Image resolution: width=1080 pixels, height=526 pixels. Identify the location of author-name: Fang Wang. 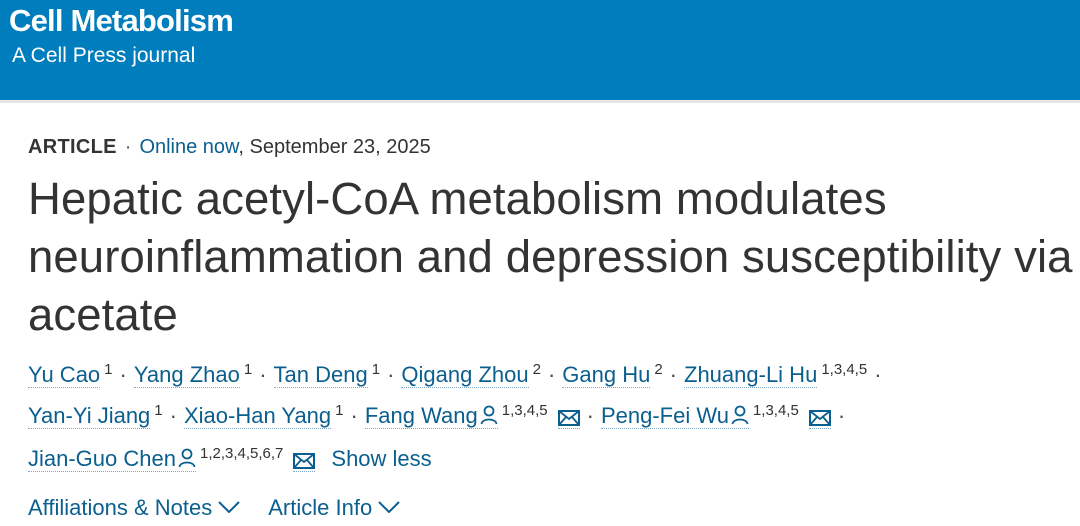
(431, 416).